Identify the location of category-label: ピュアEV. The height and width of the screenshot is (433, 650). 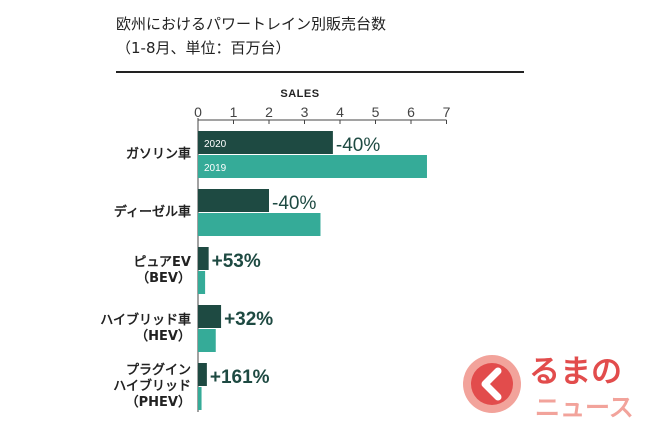
(162, 262).